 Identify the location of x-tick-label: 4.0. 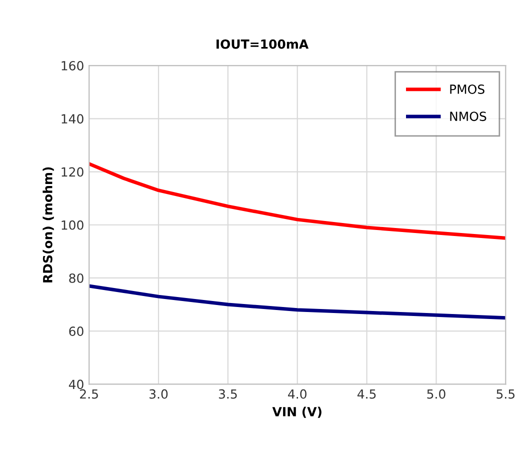
(297, 394).